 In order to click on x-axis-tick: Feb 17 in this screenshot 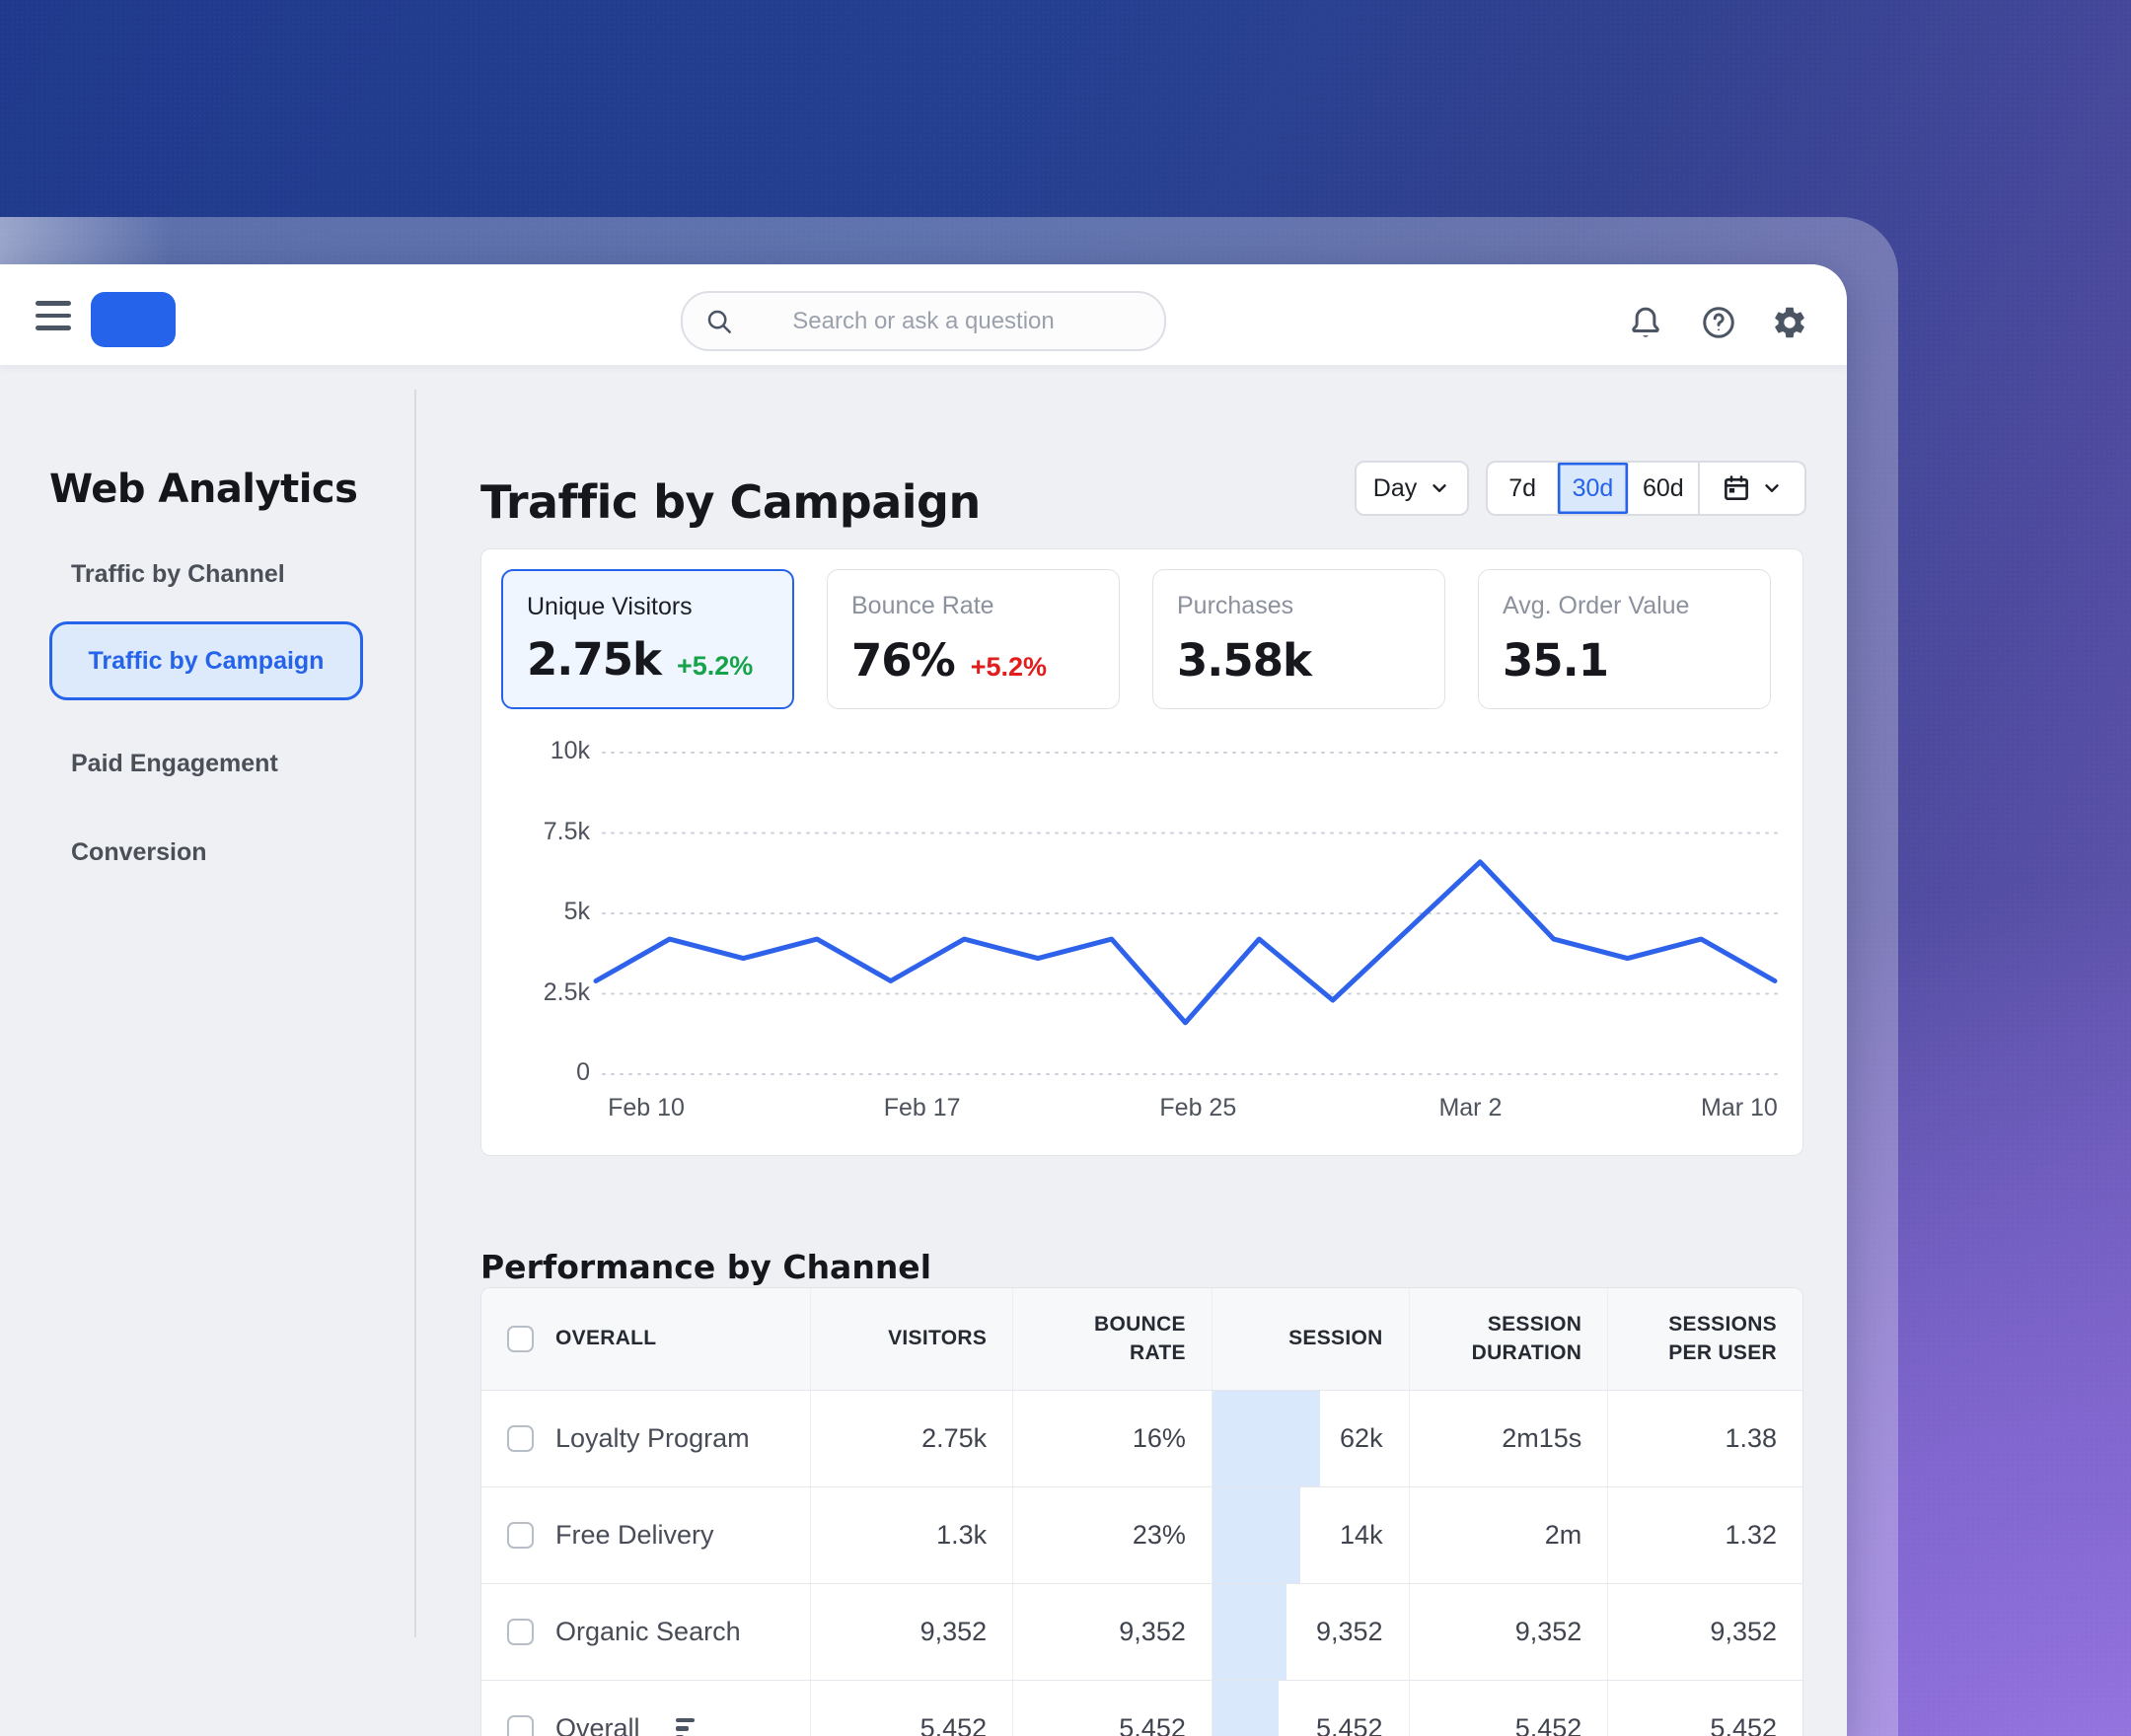, I will do `click(922, 1107)`.